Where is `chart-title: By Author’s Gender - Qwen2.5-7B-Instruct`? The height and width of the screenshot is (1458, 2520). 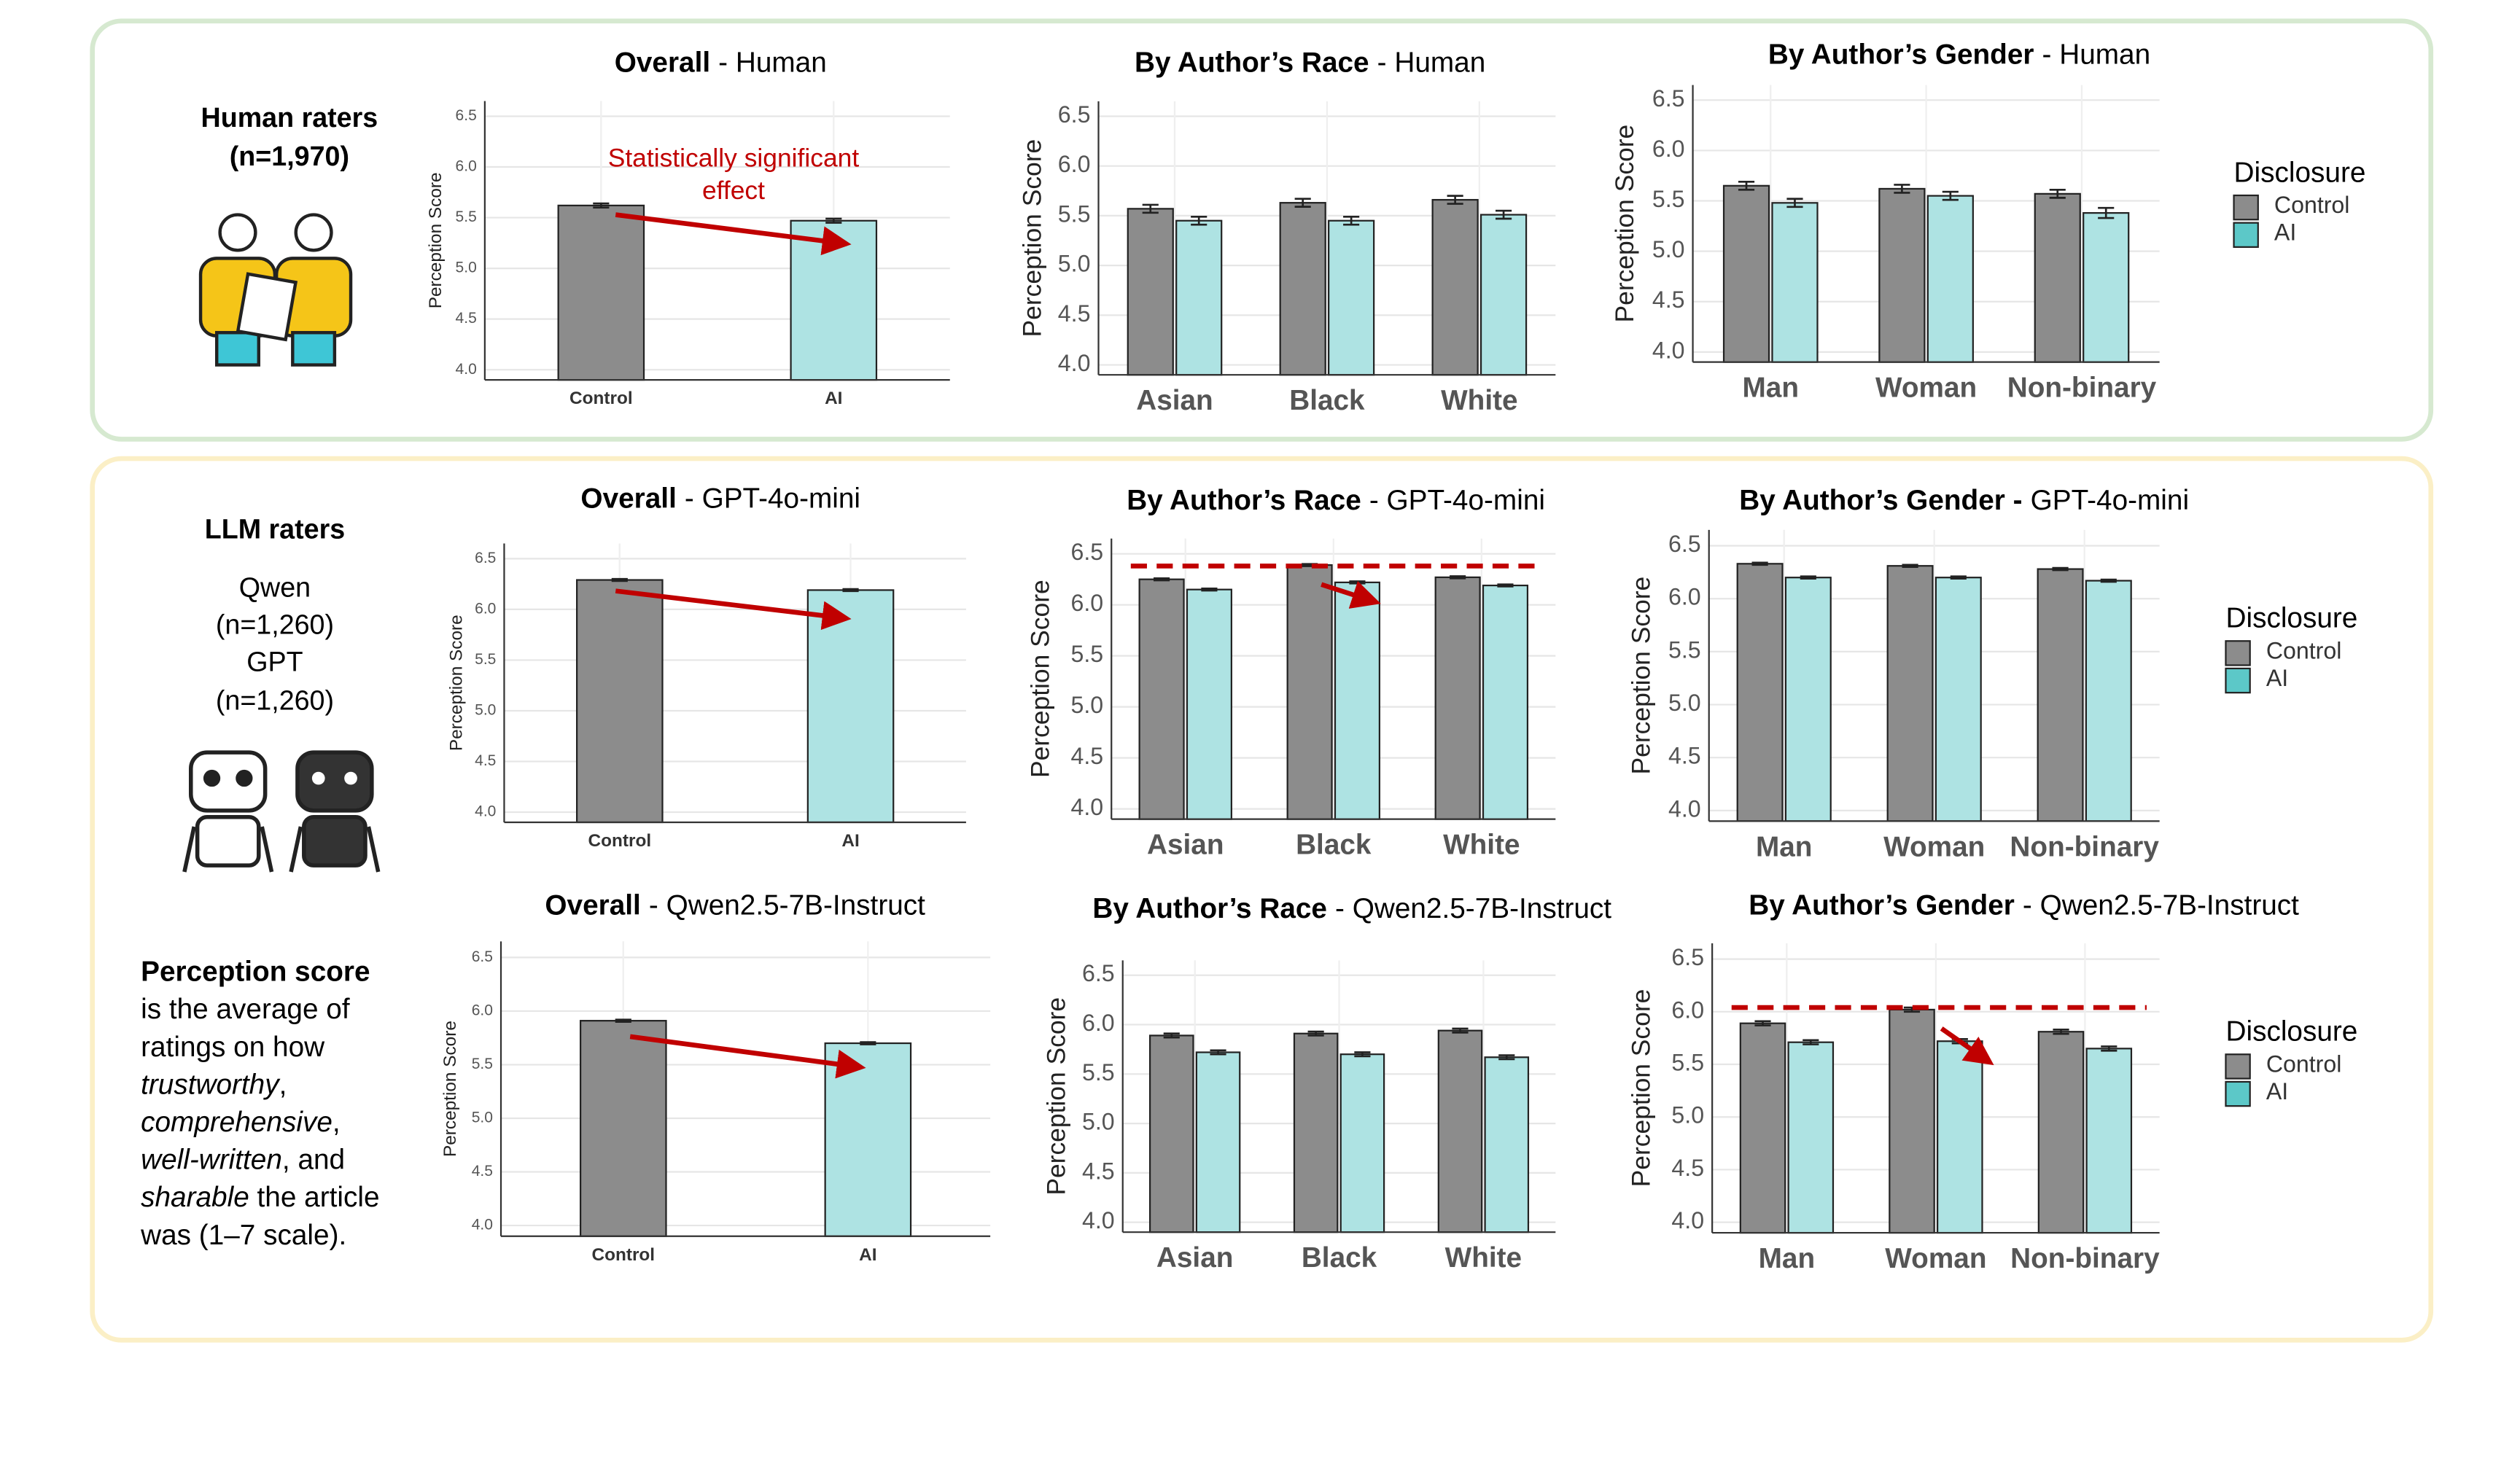
chart-title: By Author’s Gender - Qwen2.5-7B-Instruct is located at coordinates (2024, 905).